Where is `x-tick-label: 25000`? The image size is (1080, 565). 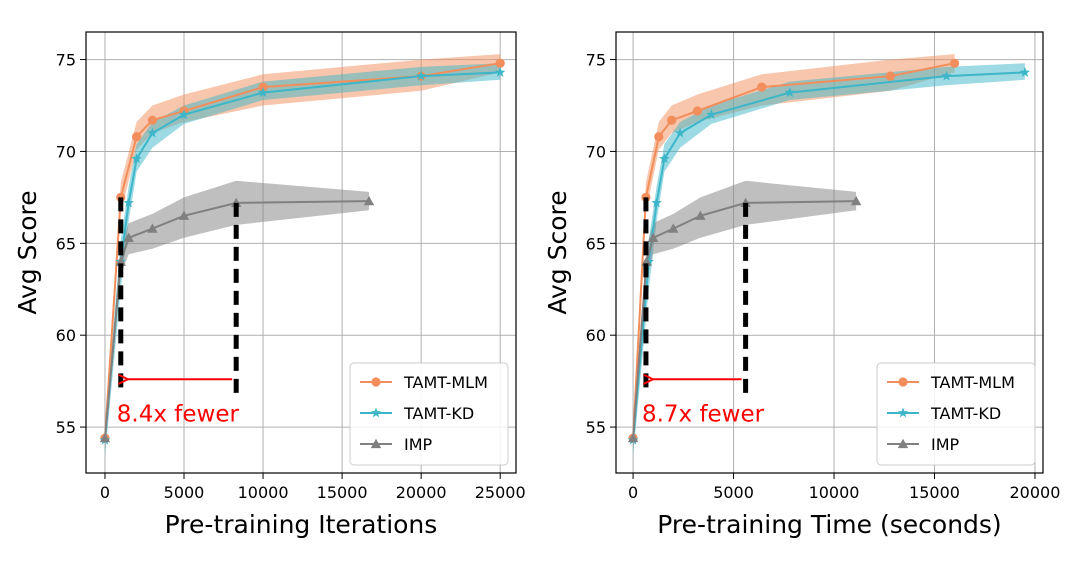
x-tick-label: 25000 is located at coordinates (500, 492).